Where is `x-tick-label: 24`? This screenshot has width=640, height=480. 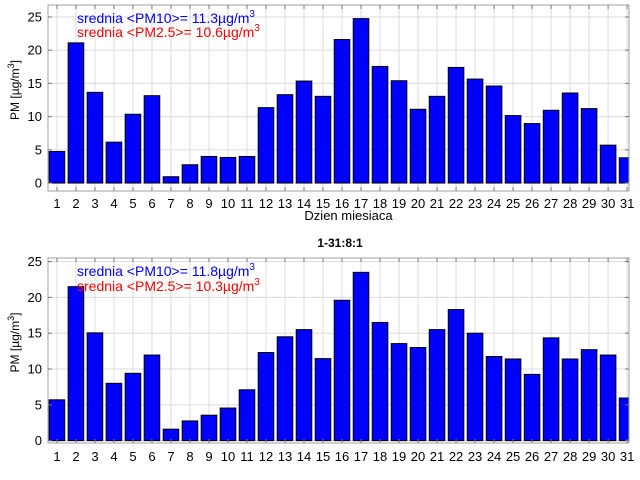 x-tick-label: 24 is located at coordinates (494, 203).